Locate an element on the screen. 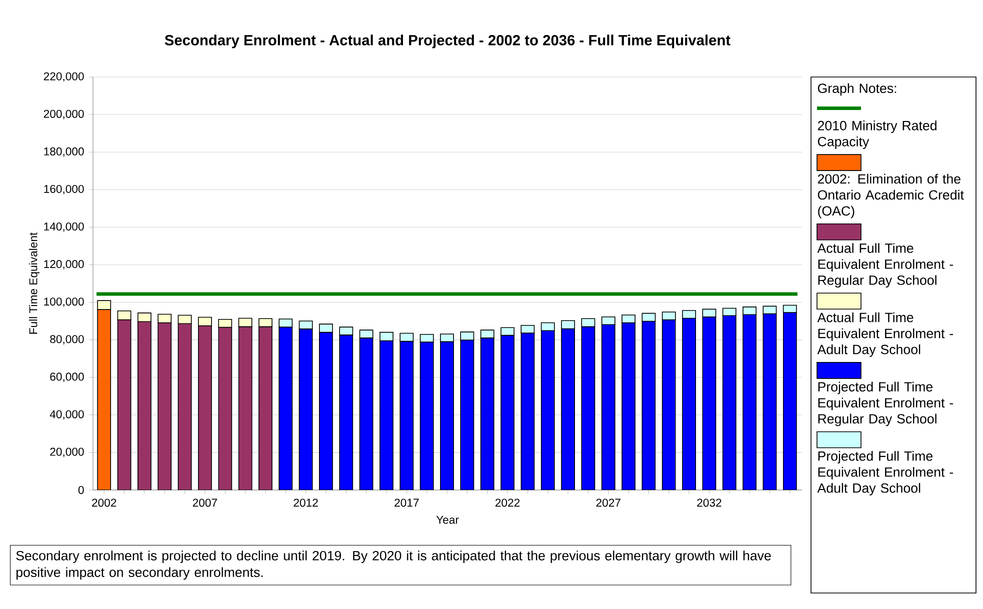  y-tick-label: 220,000 is located at coordinates (64, 77).